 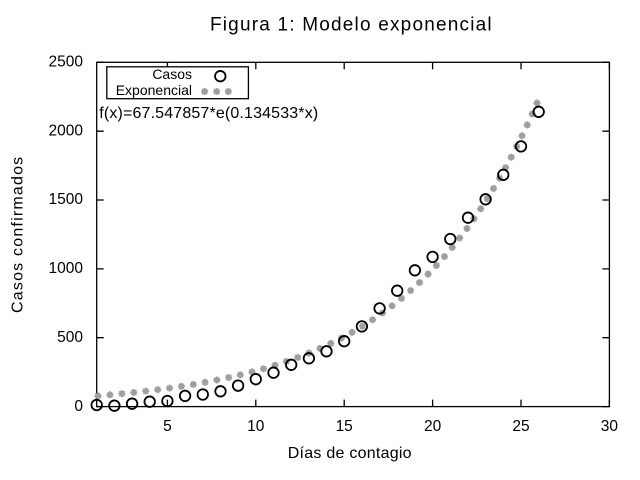 What do you see at coordinates (433, 426) in the screenshot?
I see `svg-text: 20` at bounding box center [433, 426].